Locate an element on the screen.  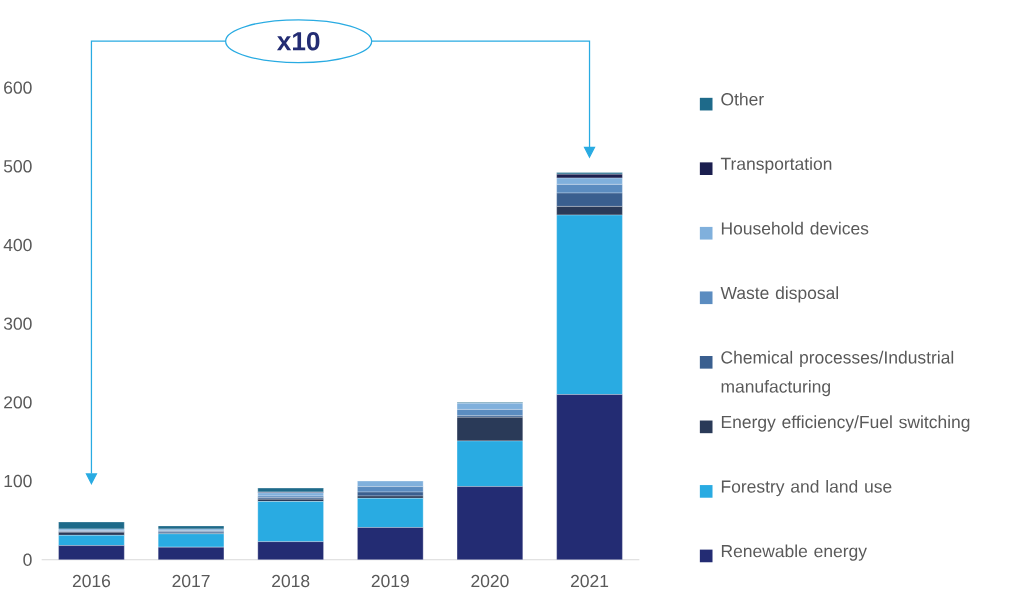
y-tick-label: 200 is located at coordinates (18, 402).